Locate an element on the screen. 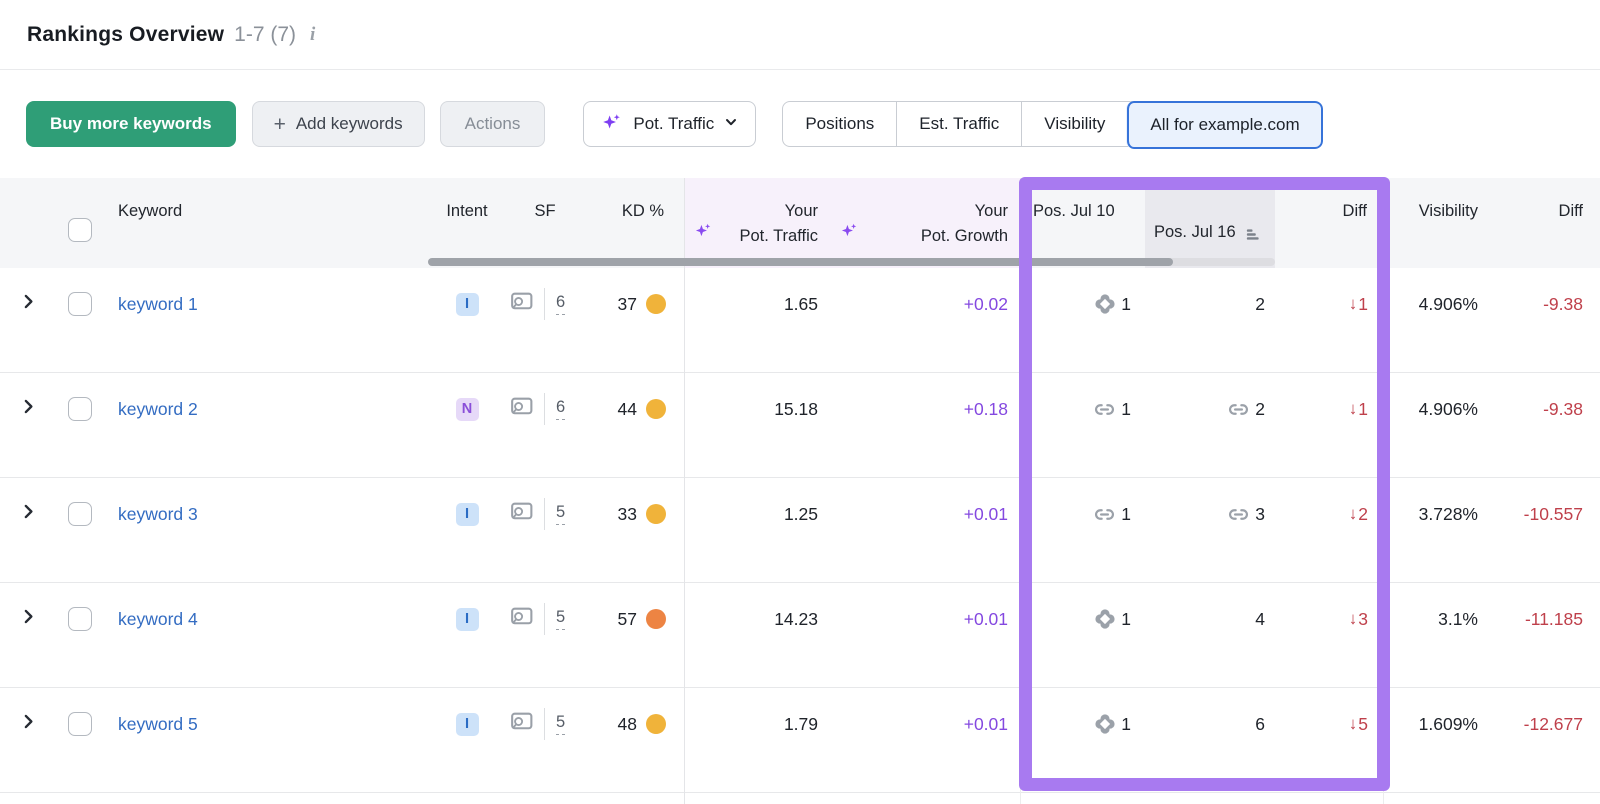 The width and height of the screenshot is (1600, 804). horizontal-scrollbar-thumb is located at coordinates (800, 262).